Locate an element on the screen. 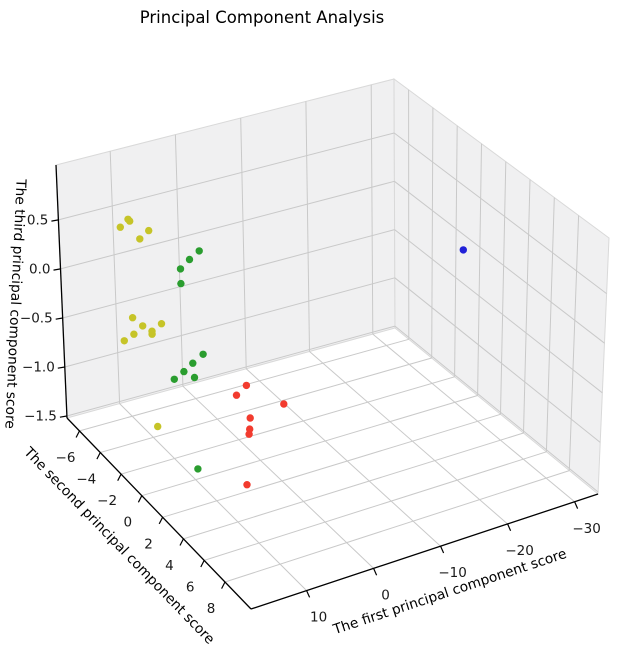 The width and height of the screenshot is (636, 658). chart-title: Principal Component Analysis is located at coordinates (262, 17).